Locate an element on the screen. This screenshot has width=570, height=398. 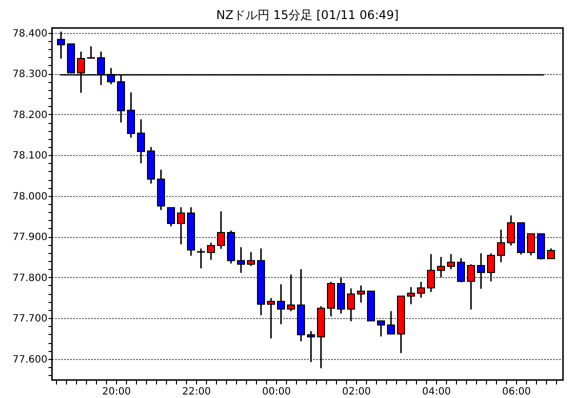
x-tick-label: 02:00 is located at coordinates (356, 392).